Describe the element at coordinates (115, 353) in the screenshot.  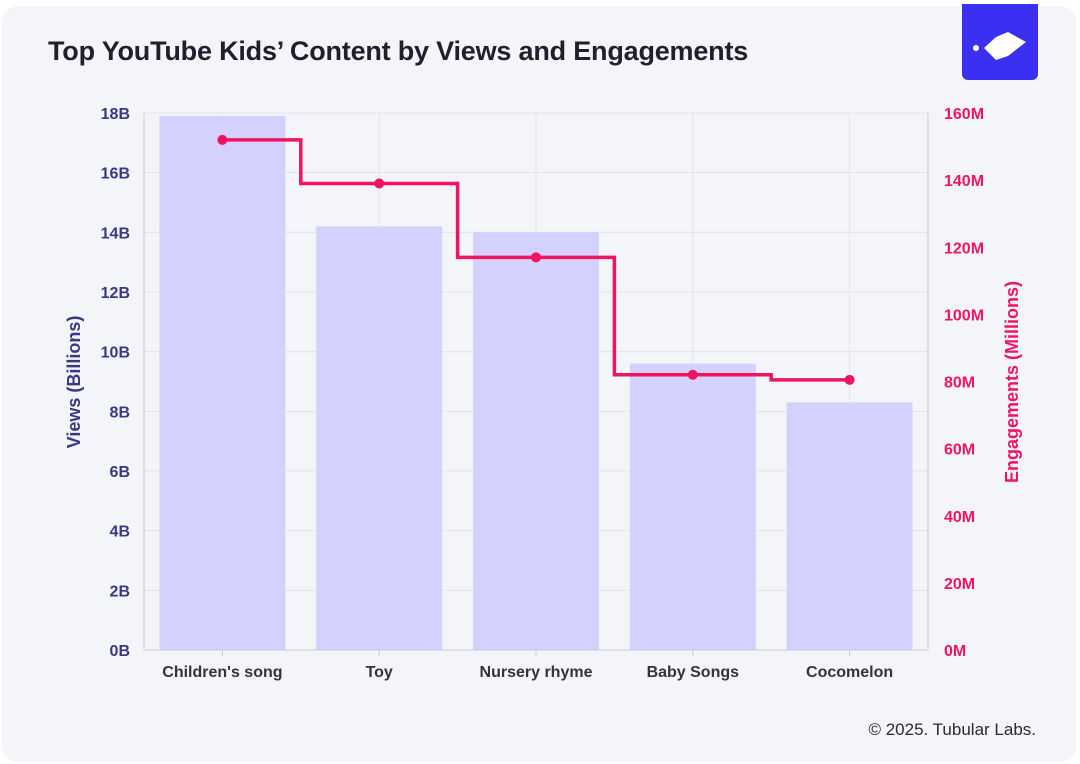
I see `y-tick-label: 10B` at that location.